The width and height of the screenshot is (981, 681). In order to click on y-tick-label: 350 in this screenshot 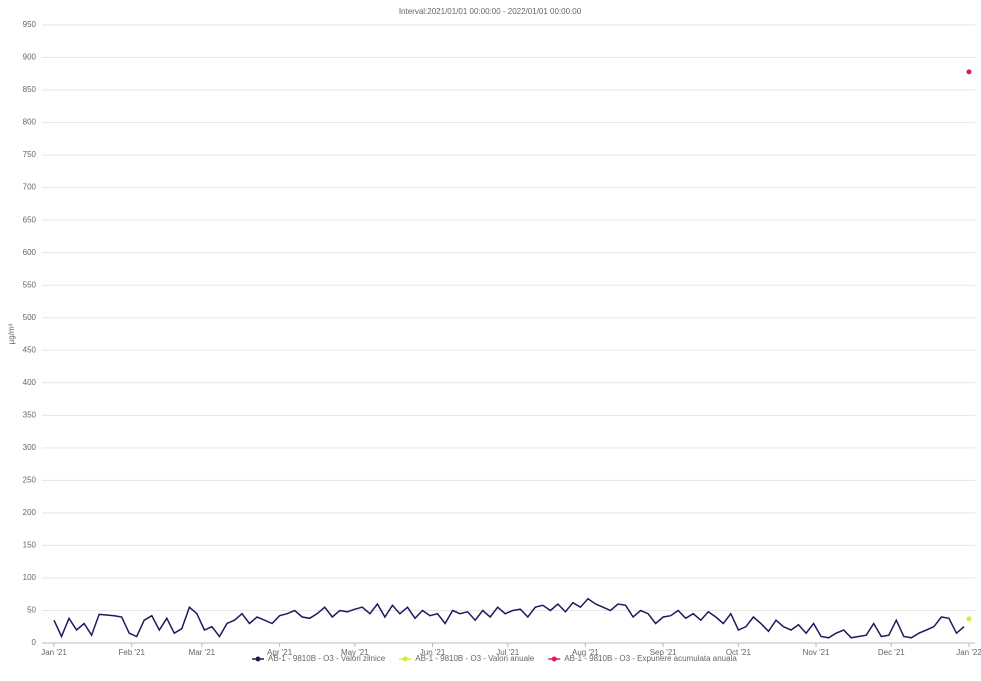, I will do `click(30, 414)`.